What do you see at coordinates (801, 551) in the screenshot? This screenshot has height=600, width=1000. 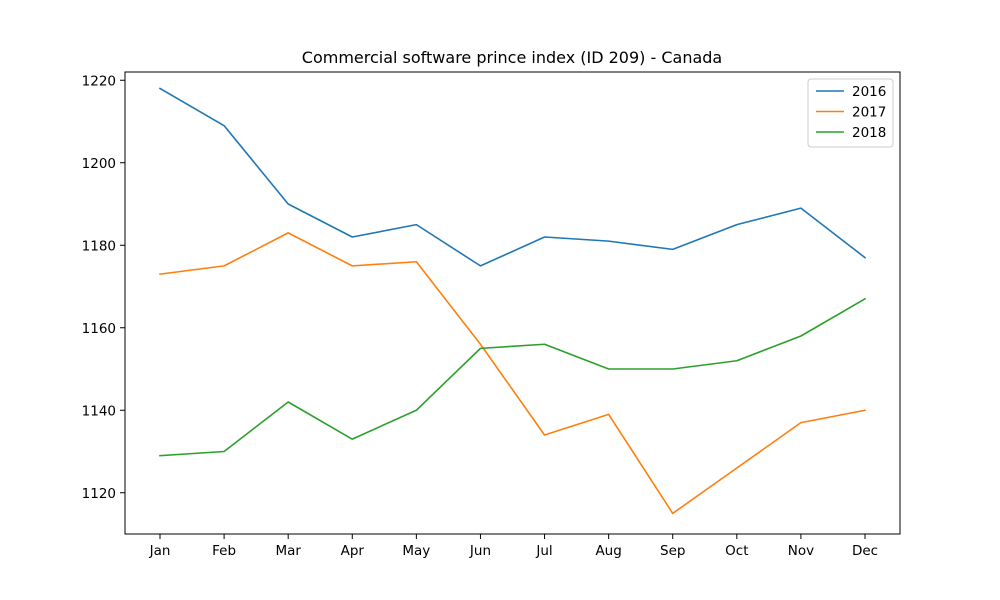 I see `x-tick-label: Nov` at bounding box center [801, 551].